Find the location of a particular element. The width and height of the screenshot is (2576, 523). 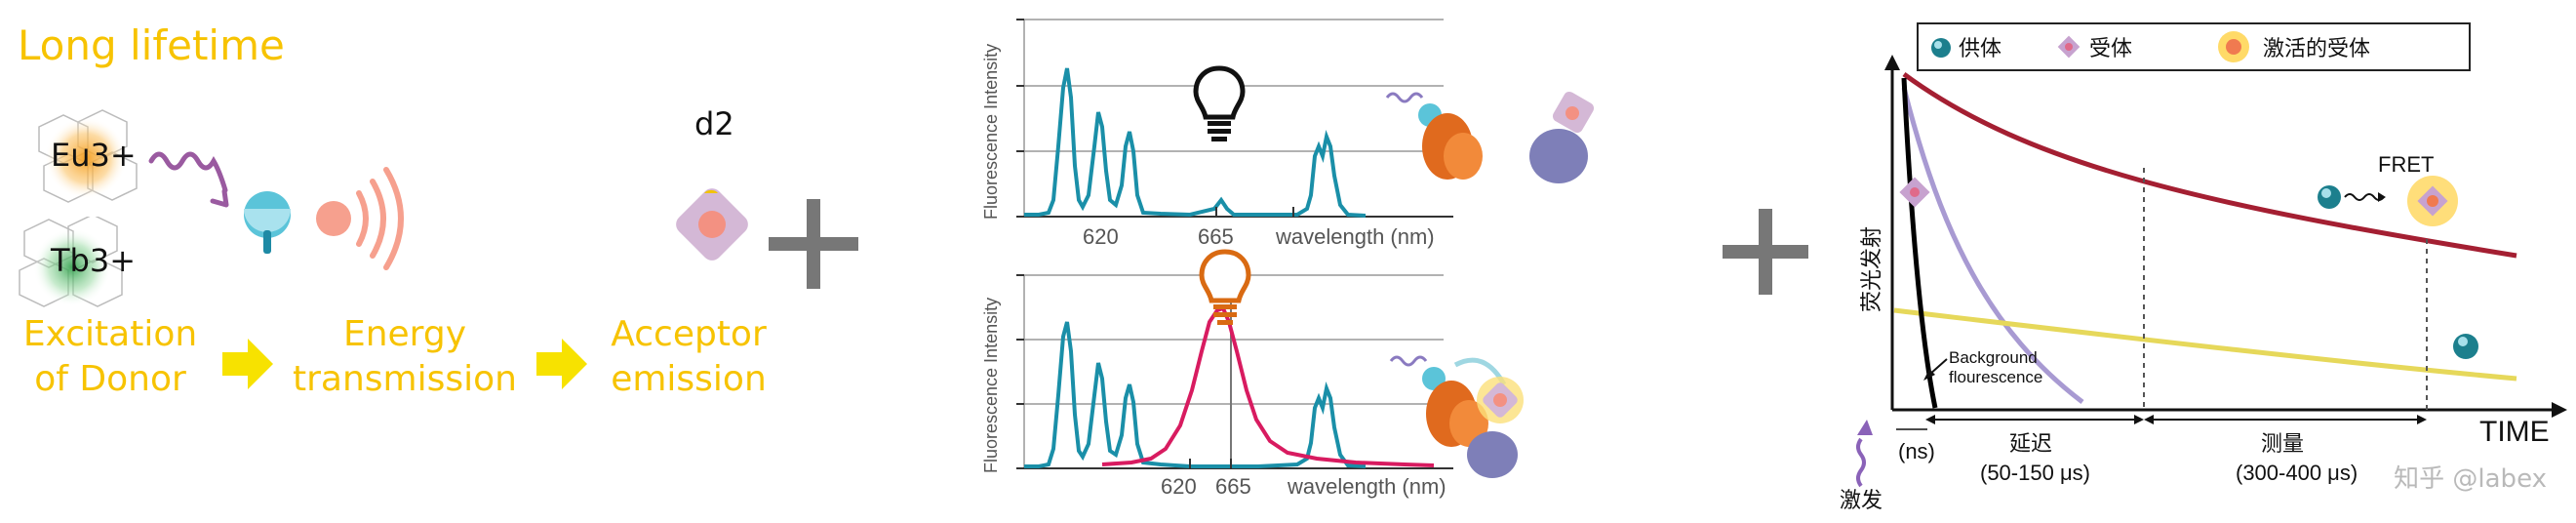

tb-donor-complex is located at coordinates (73, 264).